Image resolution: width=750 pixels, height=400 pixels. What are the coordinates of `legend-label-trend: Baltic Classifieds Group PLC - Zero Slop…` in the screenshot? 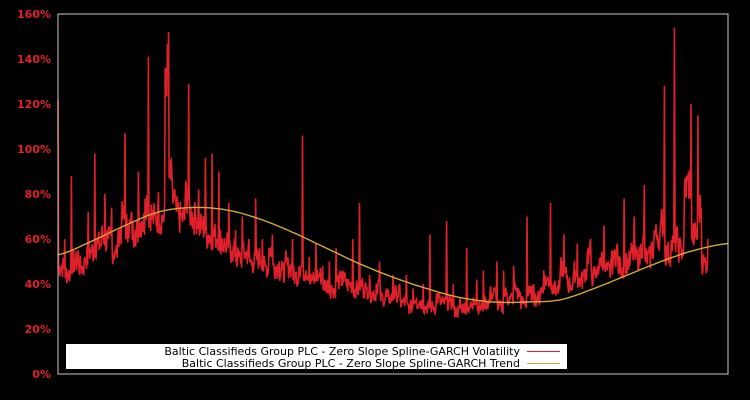 It's located at (351, 363).